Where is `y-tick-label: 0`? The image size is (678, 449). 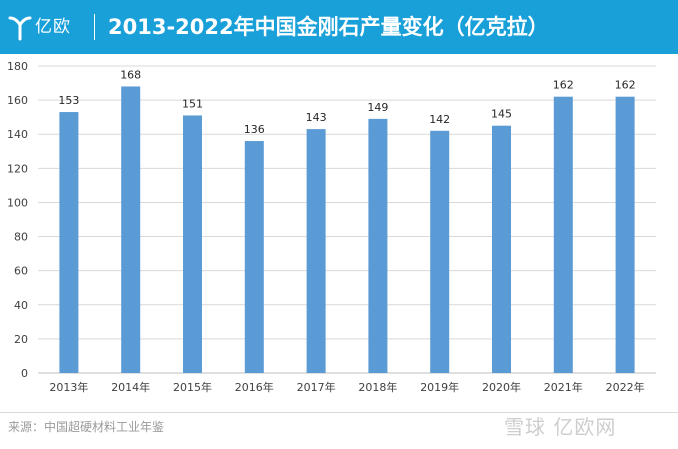
y-tick-label: 0 is located at coordinates (24, 373).